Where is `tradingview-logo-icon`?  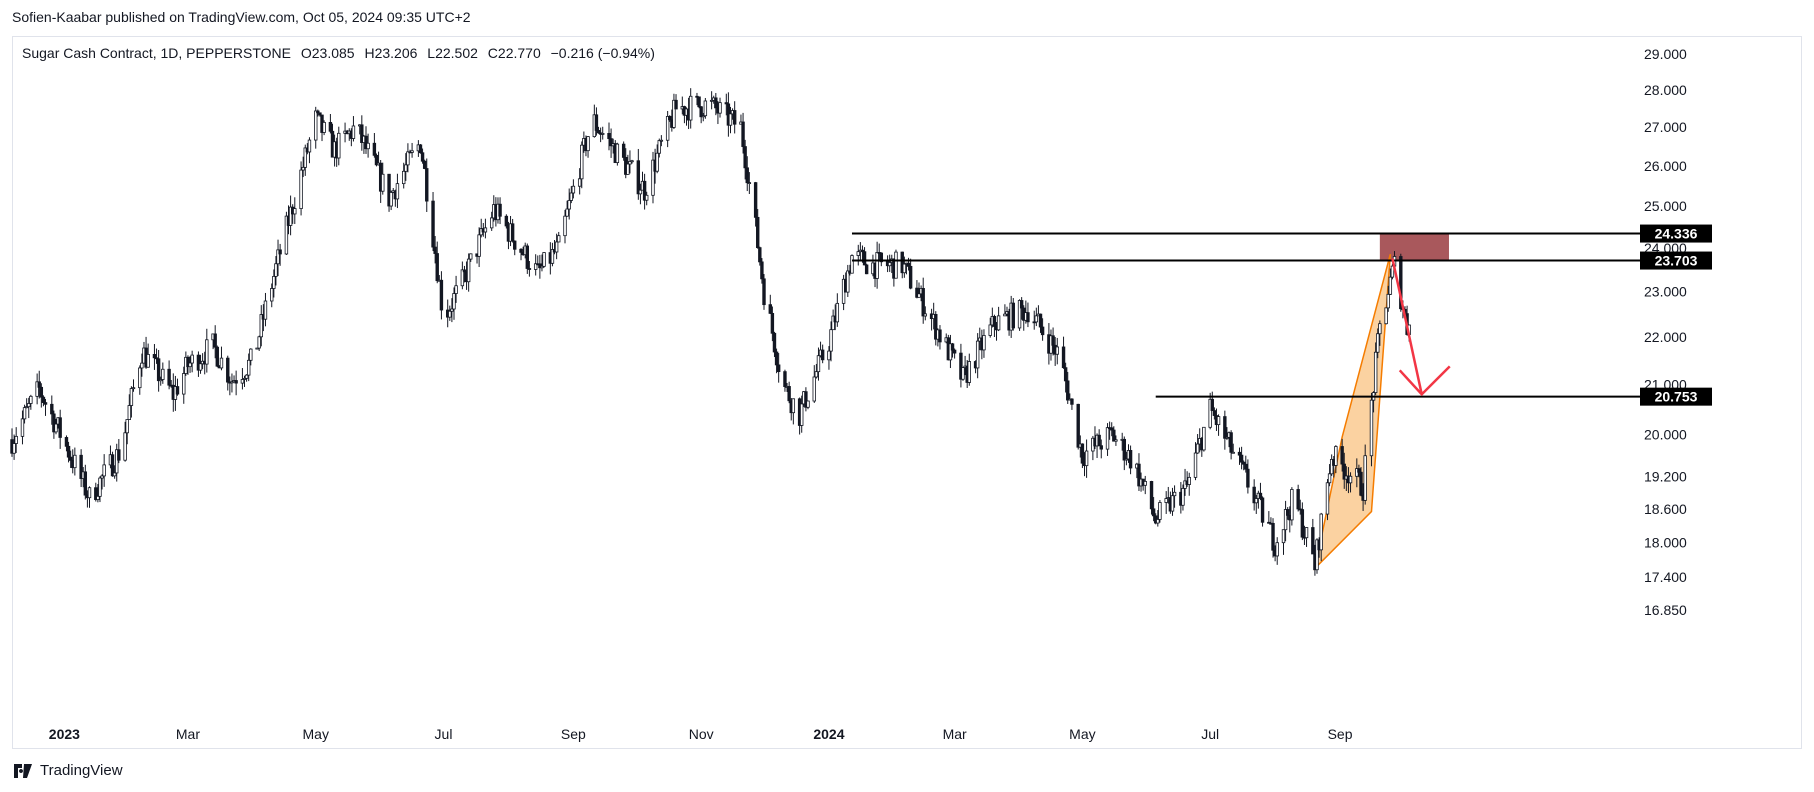 tradingview-logo-icon is located at coordinates (23, 770).